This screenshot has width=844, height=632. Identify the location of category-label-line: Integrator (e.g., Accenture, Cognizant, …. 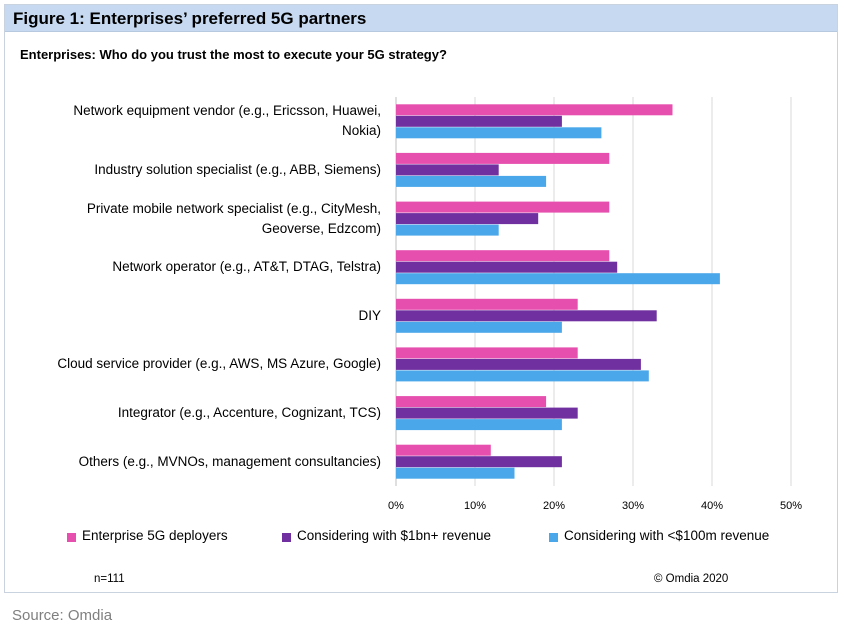
(249, 413).